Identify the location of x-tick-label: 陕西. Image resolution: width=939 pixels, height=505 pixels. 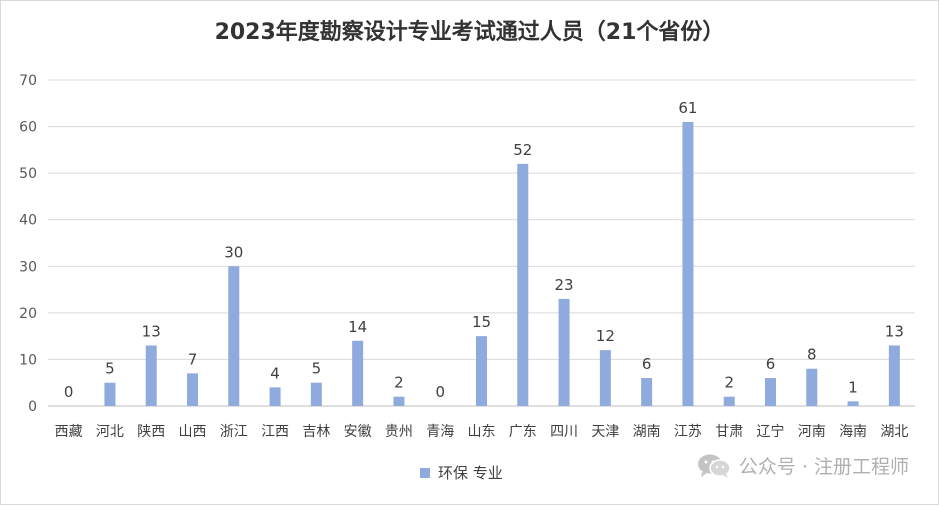
(151, 432).